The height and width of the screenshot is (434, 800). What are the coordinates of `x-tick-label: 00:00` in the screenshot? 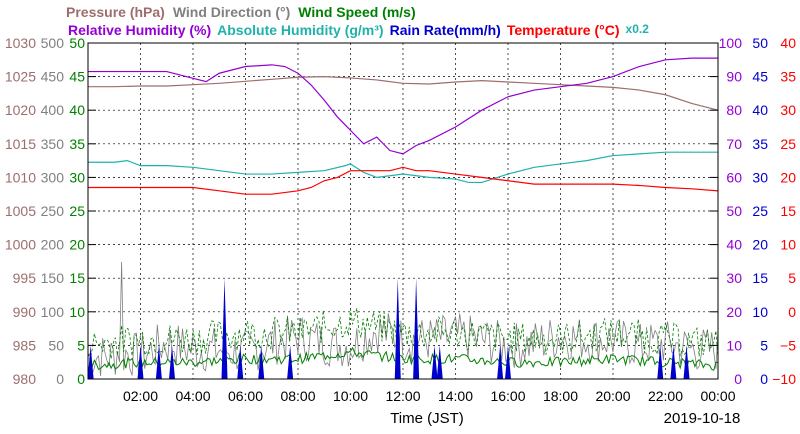 It's located at (717, 396).